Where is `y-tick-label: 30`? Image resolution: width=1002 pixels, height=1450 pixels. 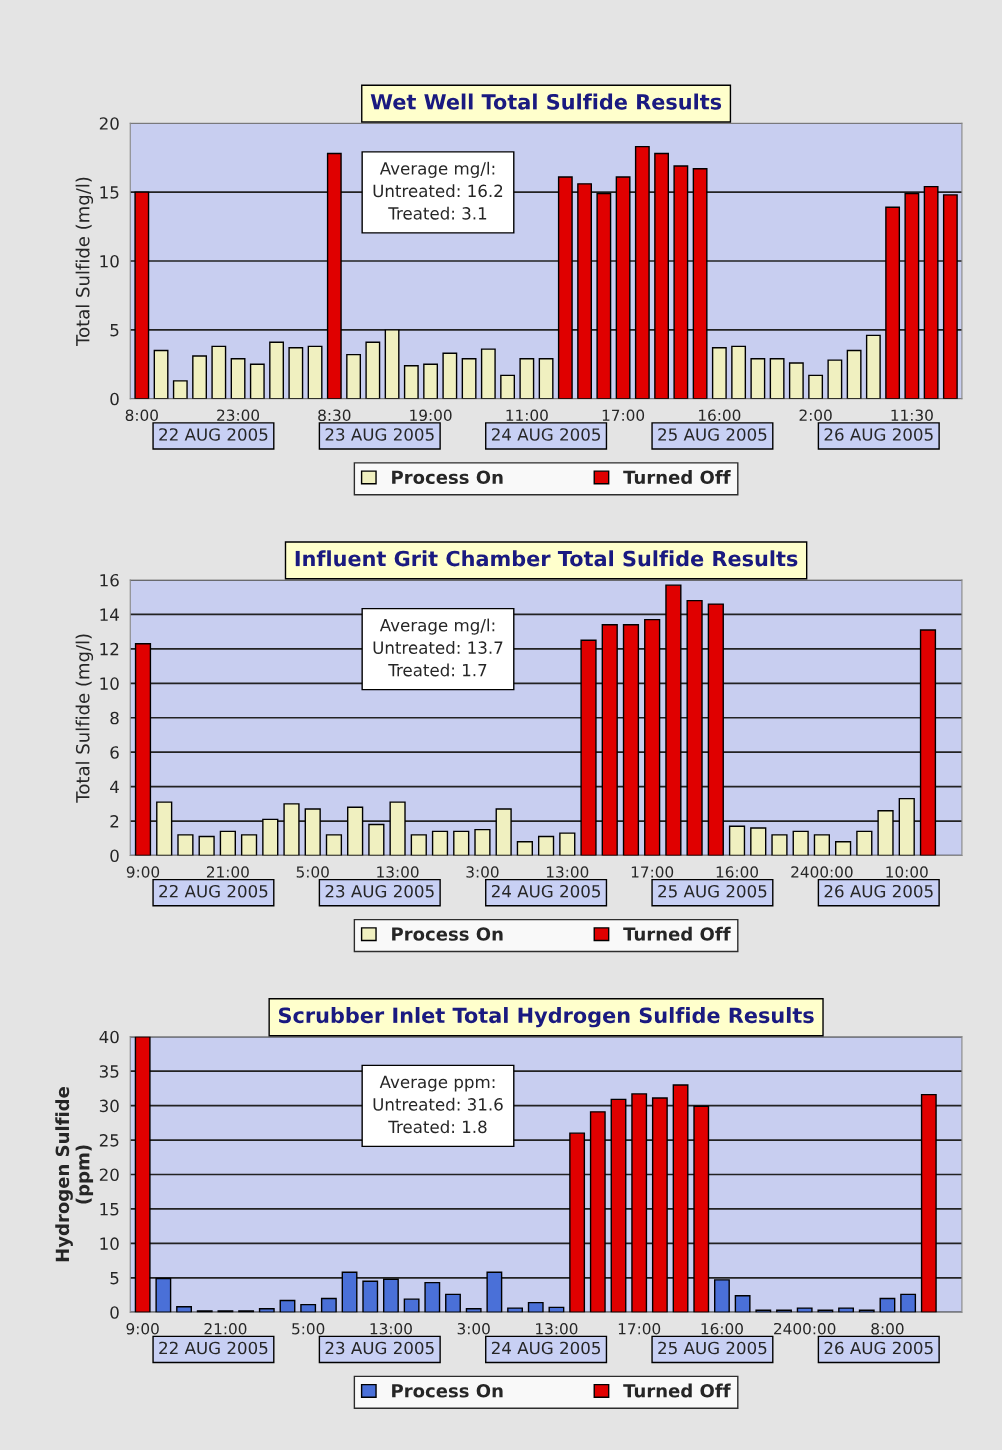
y-tick-label: 30 is located at coordinates (109, 1106).